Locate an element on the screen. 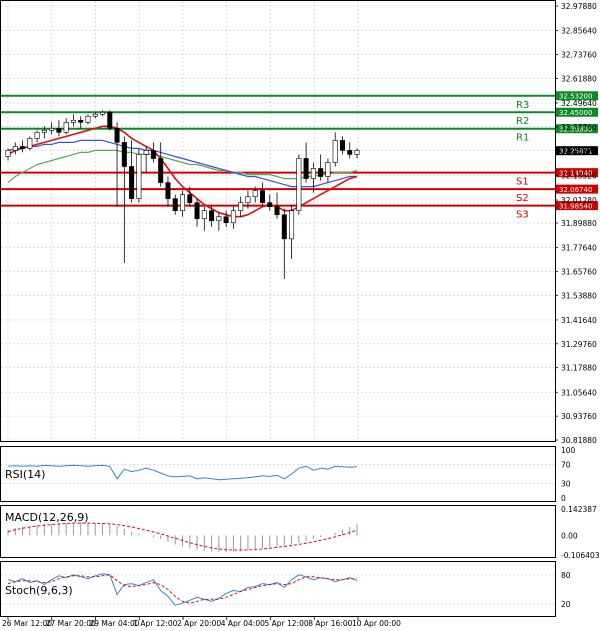  level-tag-text-s3: 31.98540 is located at coordinates (575, 206).